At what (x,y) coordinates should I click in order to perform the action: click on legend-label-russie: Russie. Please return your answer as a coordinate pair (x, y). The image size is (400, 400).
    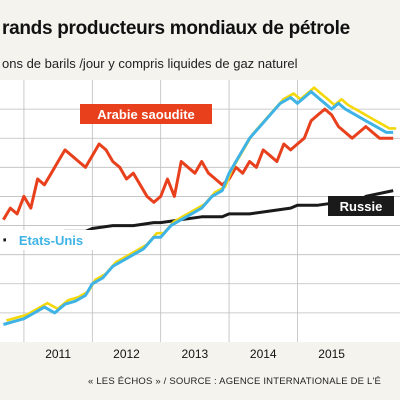
    Looking at the image, I should click on (361, 206).